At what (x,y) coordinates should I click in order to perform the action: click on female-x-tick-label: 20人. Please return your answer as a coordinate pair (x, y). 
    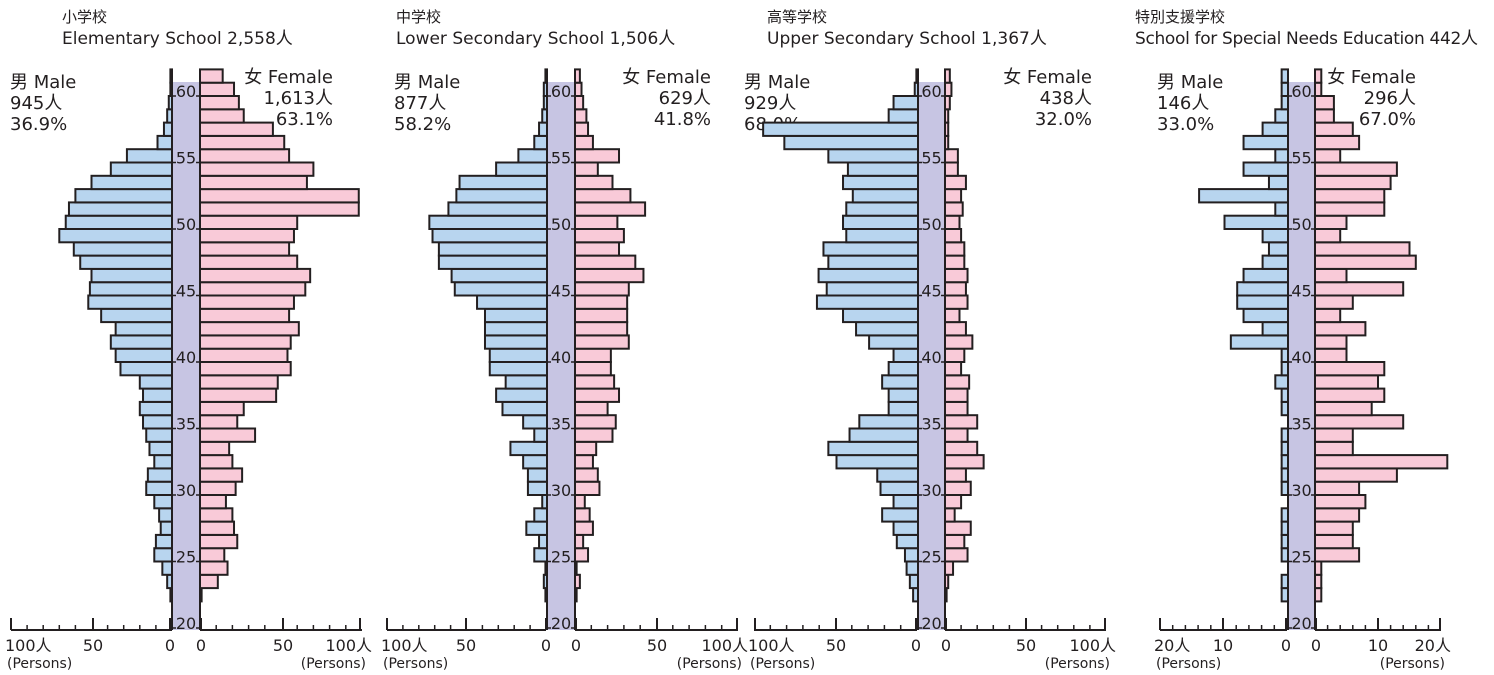
    Looking at the image, I should click on (1433, 645).